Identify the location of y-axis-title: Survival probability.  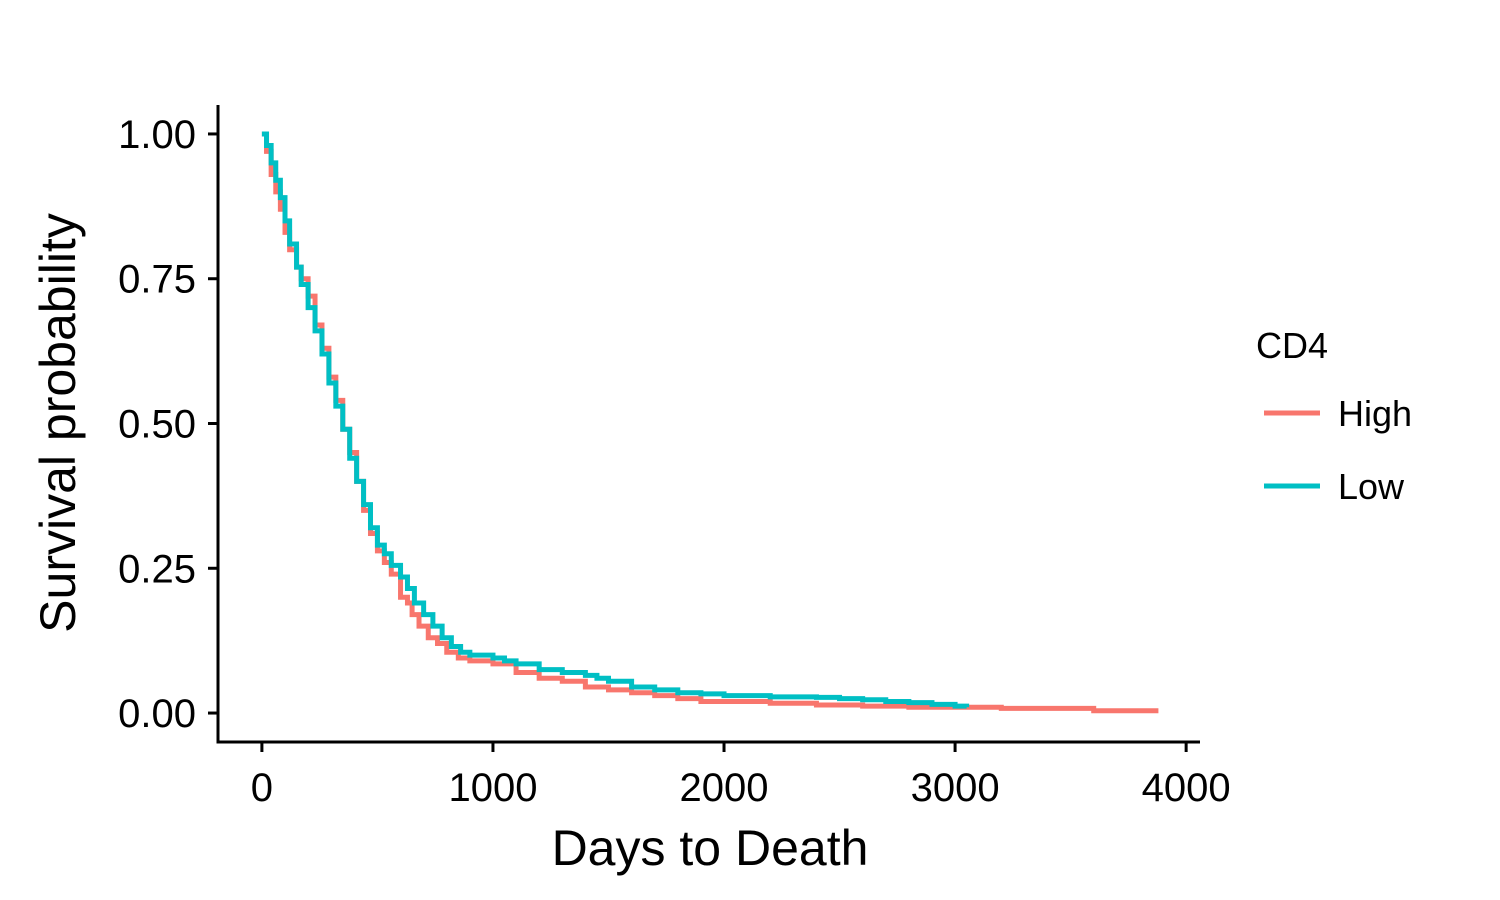
(58, 423).